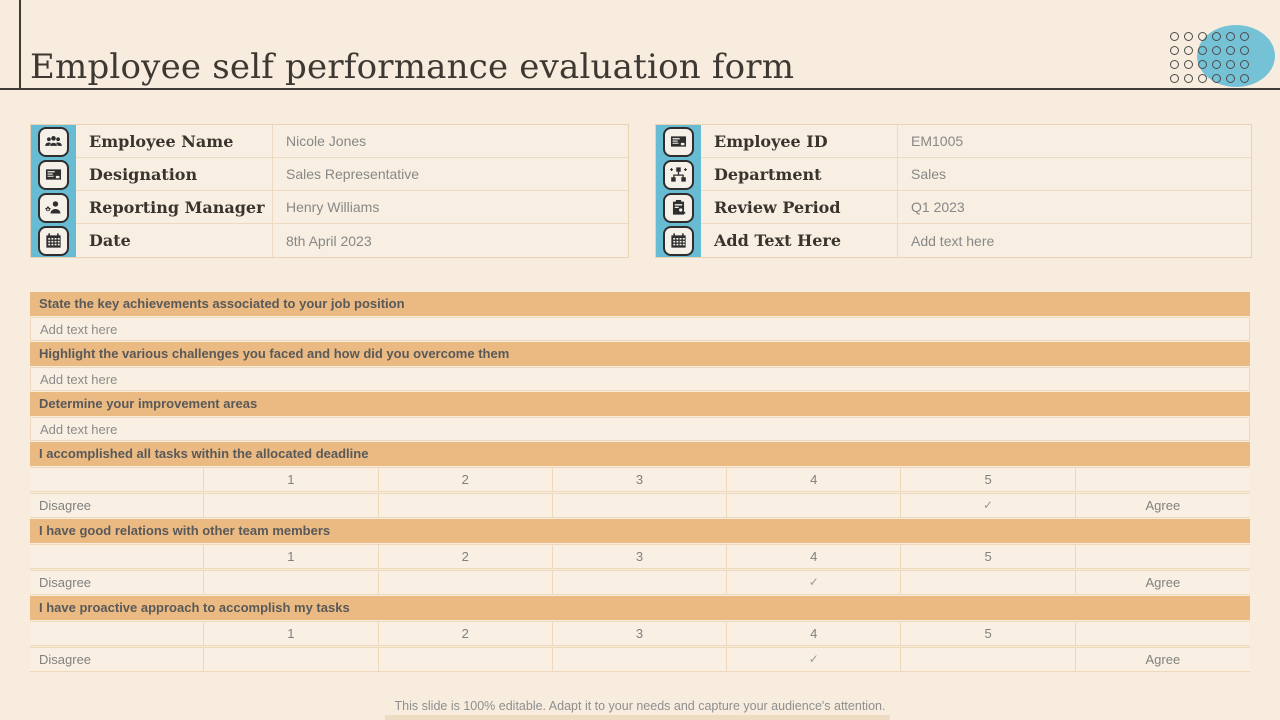  I want to click on teal-blob-decoration, so click(1236, 56).